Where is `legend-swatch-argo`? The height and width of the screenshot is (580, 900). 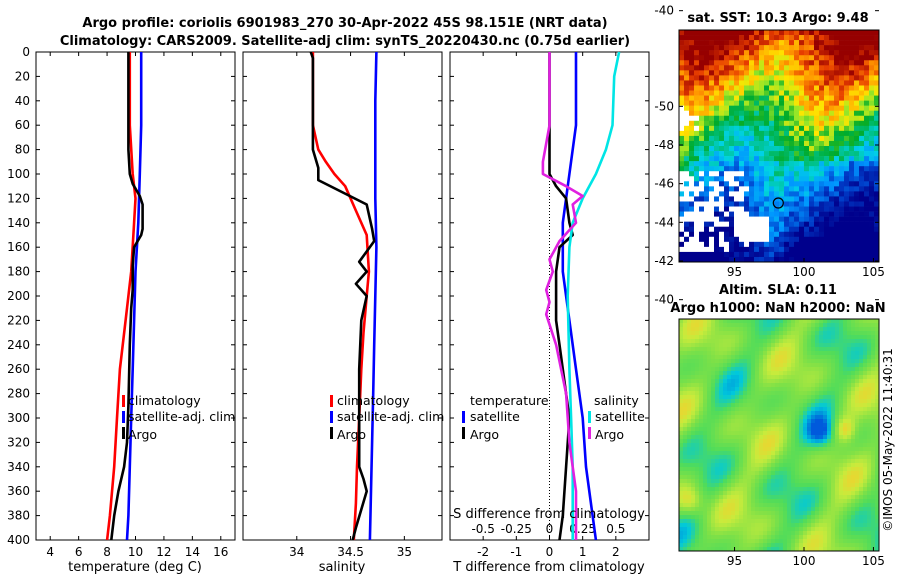
legend-swatch-argo is located at coordinates (123, 433).